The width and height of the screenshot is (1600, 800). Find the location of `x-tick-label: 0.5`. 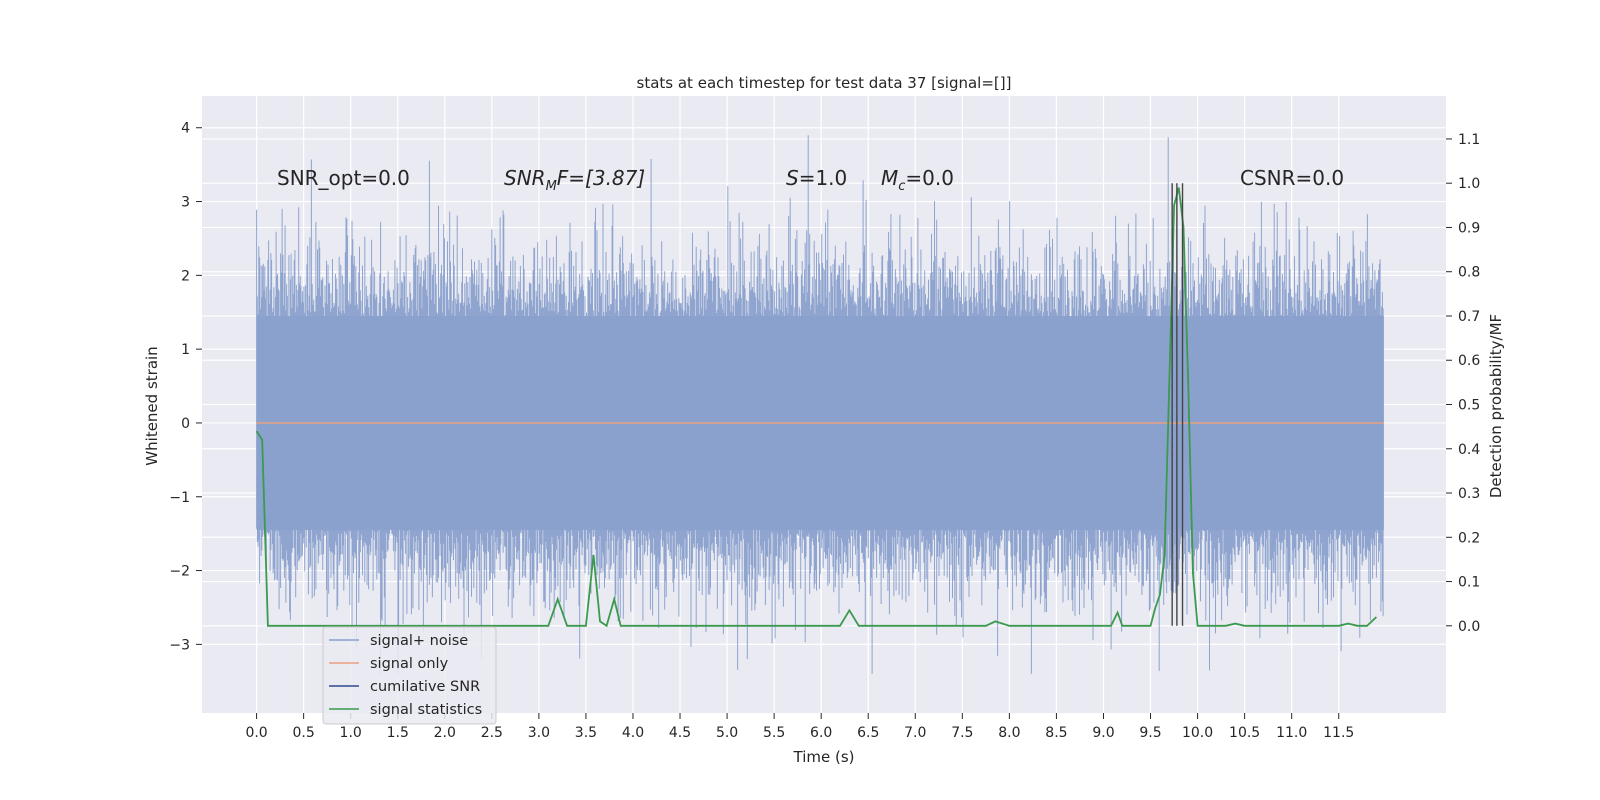

x-tick-label: 0.5 is located at coordinates (303, 733).